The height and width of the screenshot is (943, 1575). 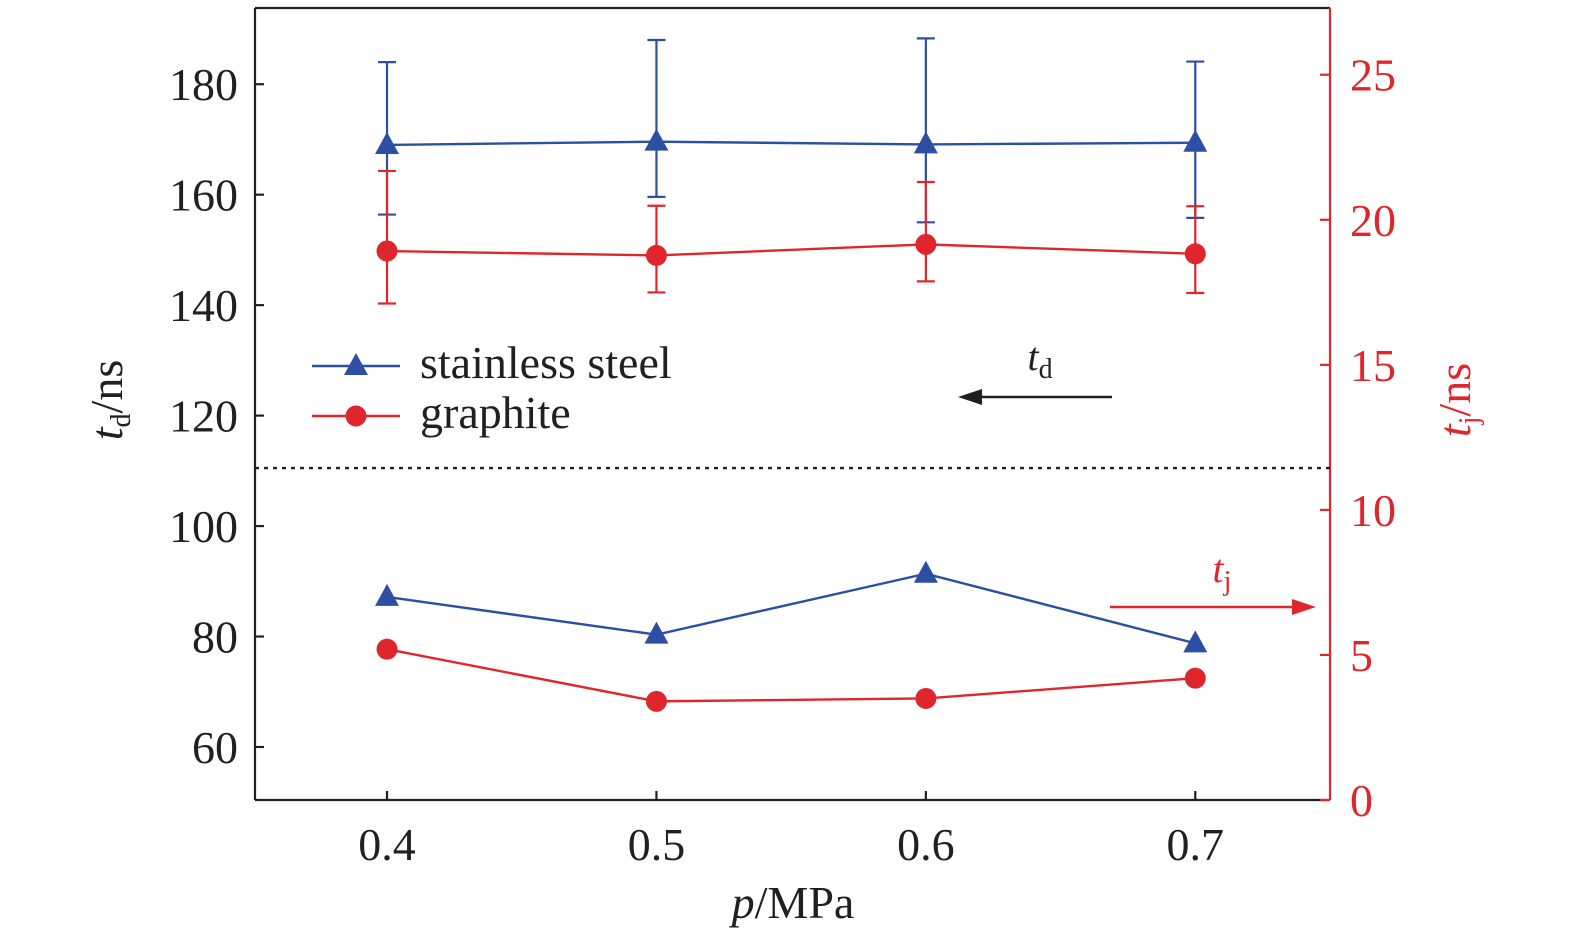 I want to click on left-tick-label: 60, so click(x=215, y=747).